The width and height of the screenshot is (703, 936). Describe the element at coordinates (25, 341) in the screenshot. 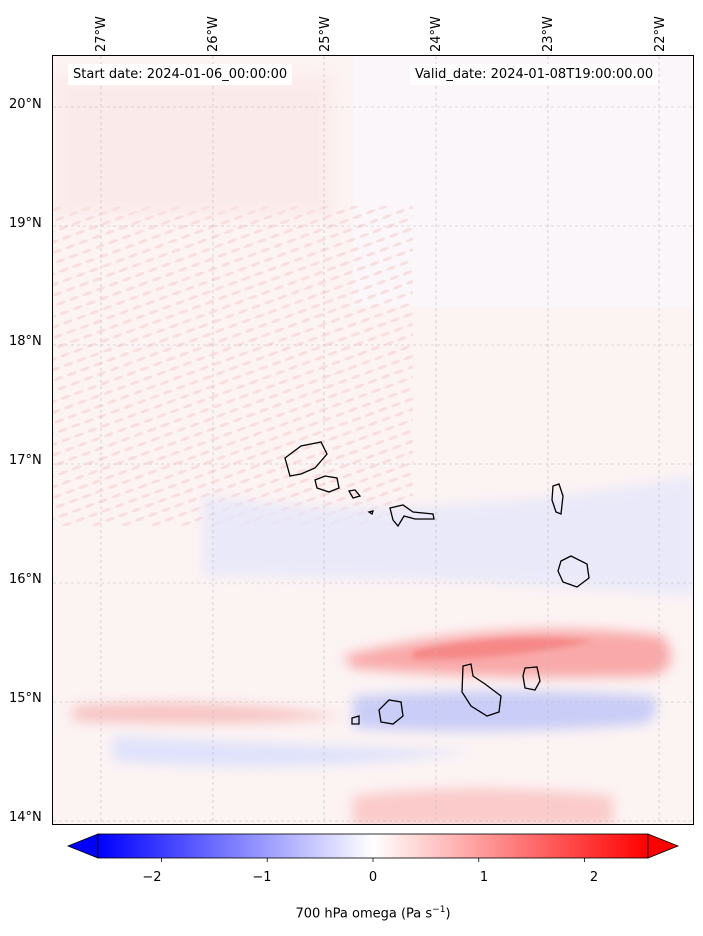

I see `lat-label: 18°N` at that location.